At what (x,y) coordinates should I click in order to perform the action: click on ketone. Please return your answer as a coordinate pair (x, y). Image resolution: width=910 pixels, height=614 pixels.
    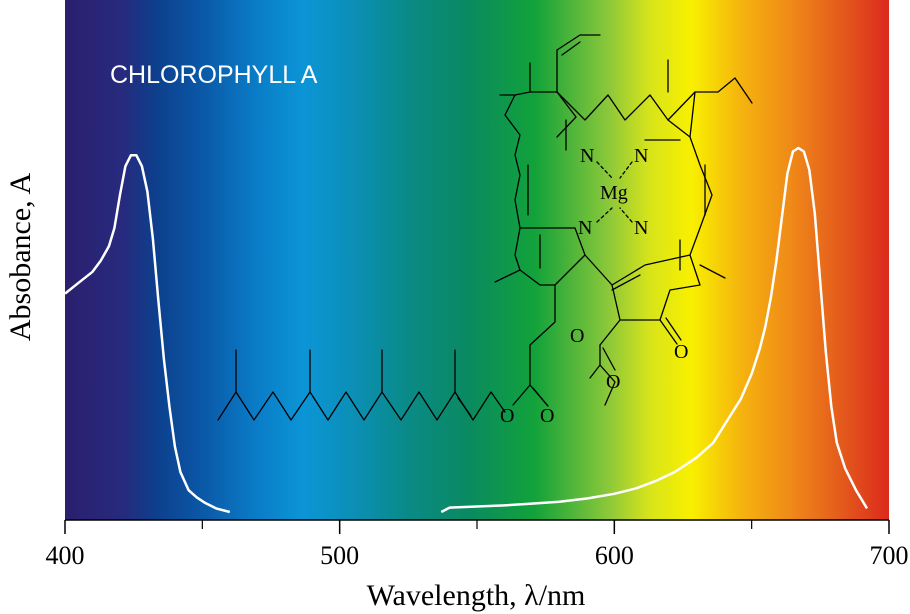
    Looking at the image, I should click on (670, 331).